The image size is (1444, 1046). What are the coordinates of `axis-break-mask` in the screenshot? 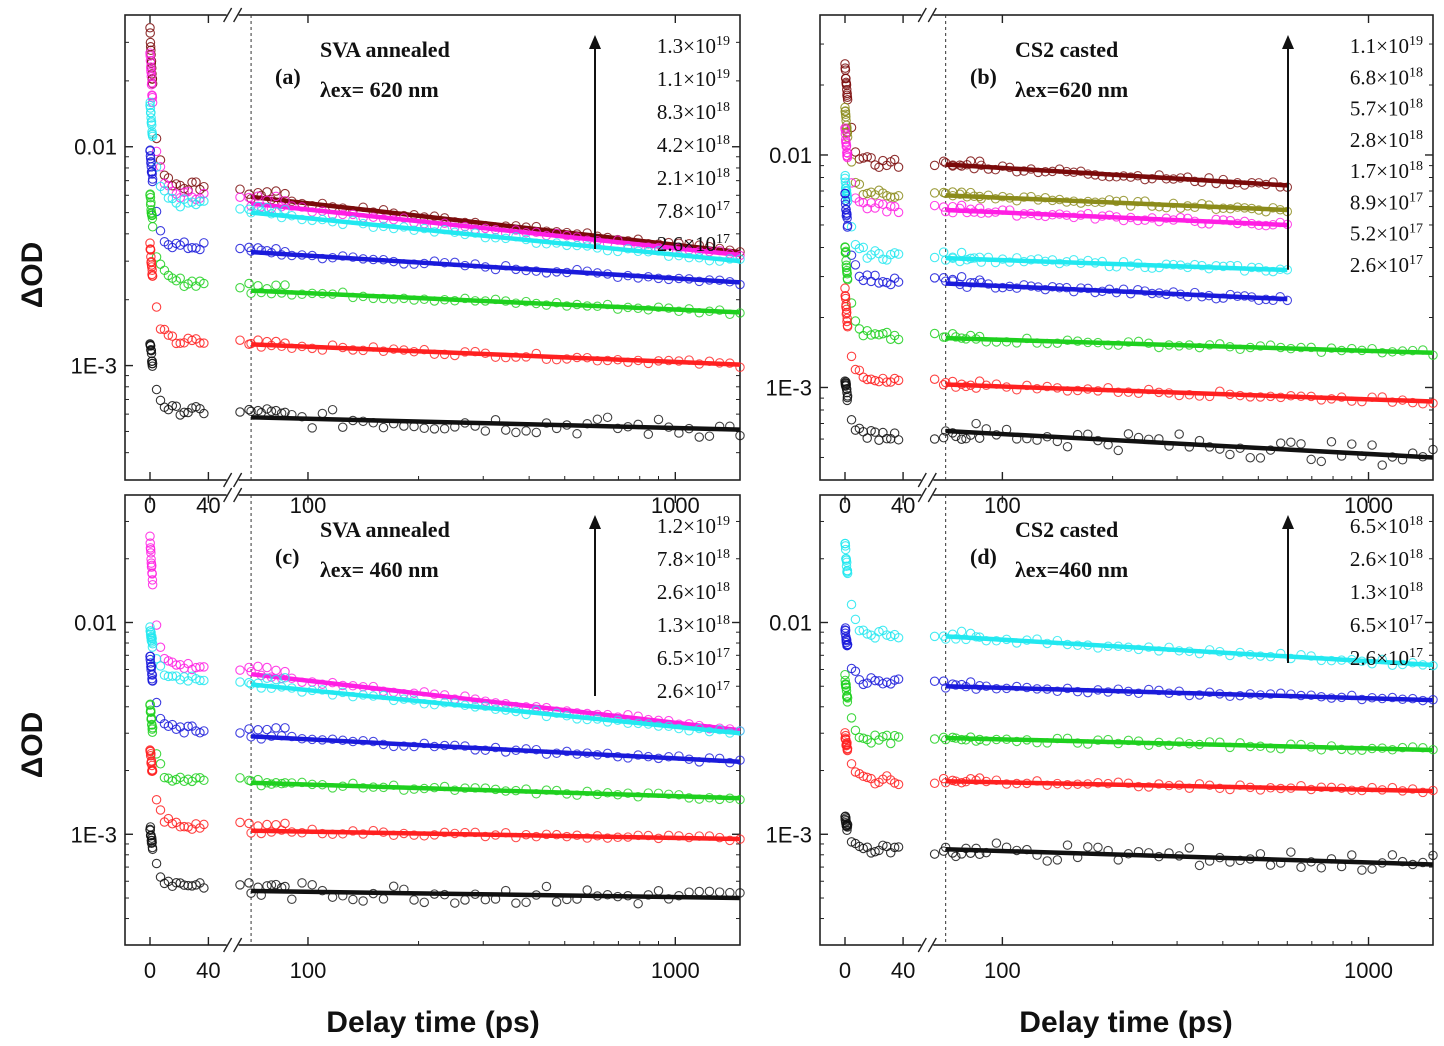 It's located at (927, 480).